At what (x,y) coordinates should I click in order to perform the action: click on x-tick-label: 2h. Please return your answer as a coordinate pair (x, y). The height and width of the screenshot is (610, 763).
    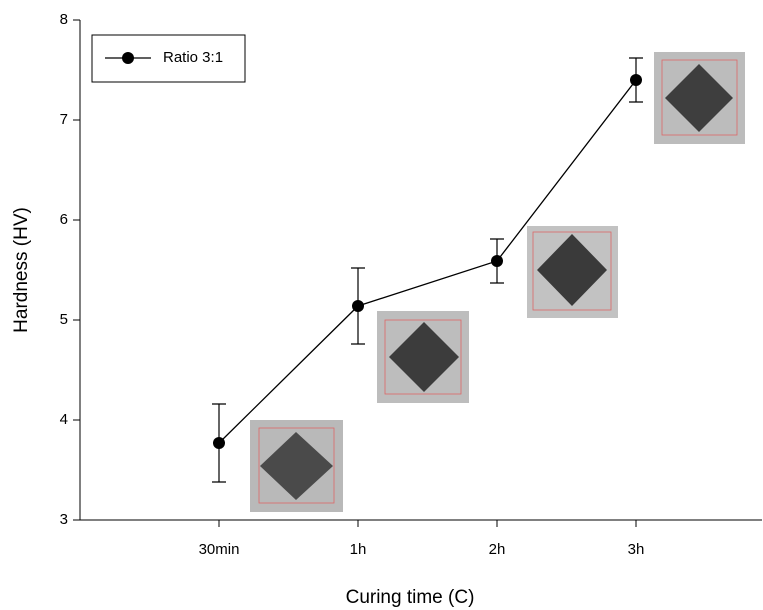
    Looking at the image, I should click on (497, 549).